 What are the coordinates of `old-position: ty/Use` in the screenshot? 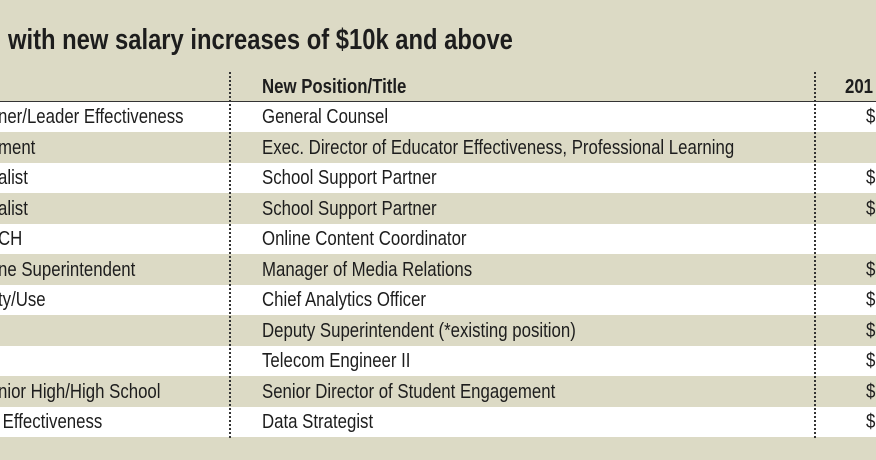 It's located at (23, 300).